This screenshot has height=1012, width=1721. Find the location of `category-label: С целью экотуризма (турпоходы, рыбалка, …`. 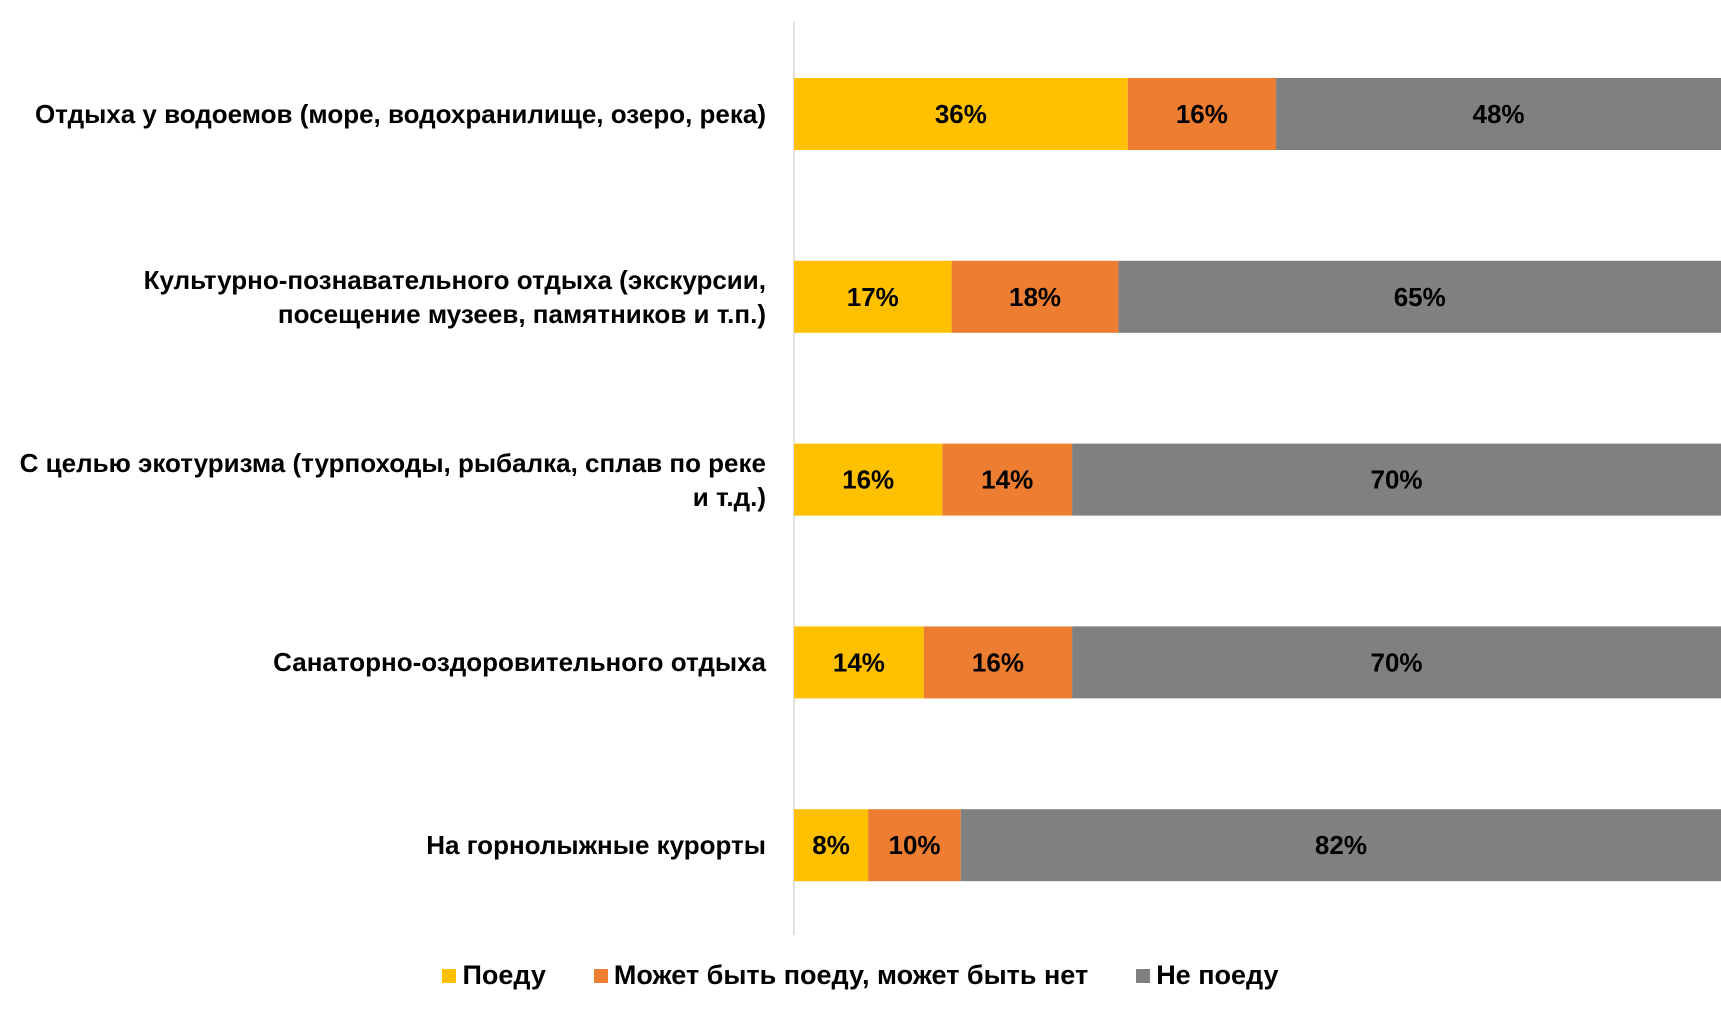

category-label: С целью экотуризма (турпоходы, рыбалка, … is located at coordinates (392, 479).